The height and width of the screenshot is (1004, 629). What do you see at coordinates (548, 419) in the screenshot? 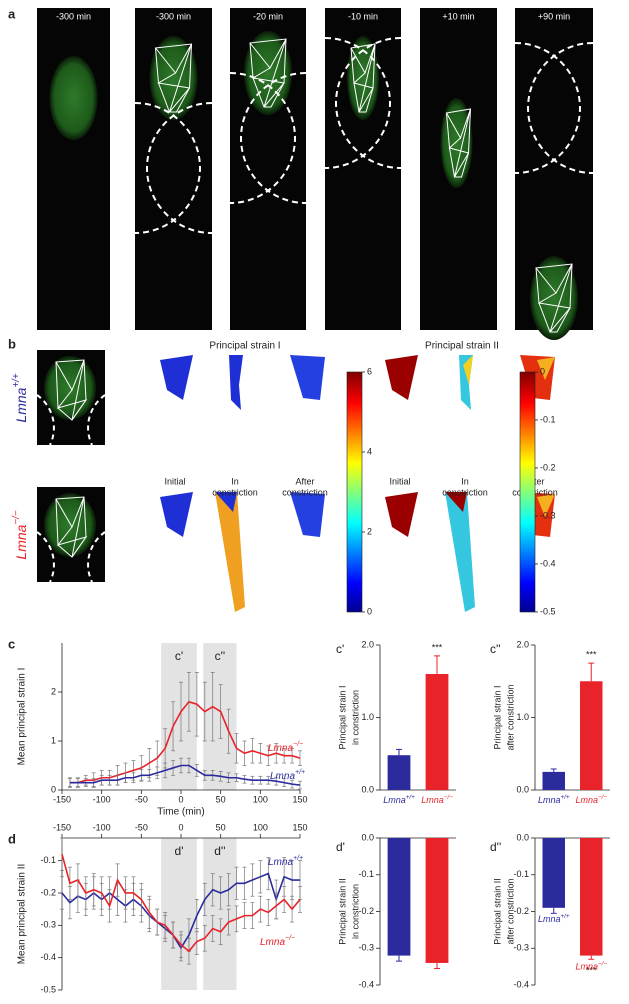
I see `colorbar-tick-label: -0.1` at bounding box center [548, 419].